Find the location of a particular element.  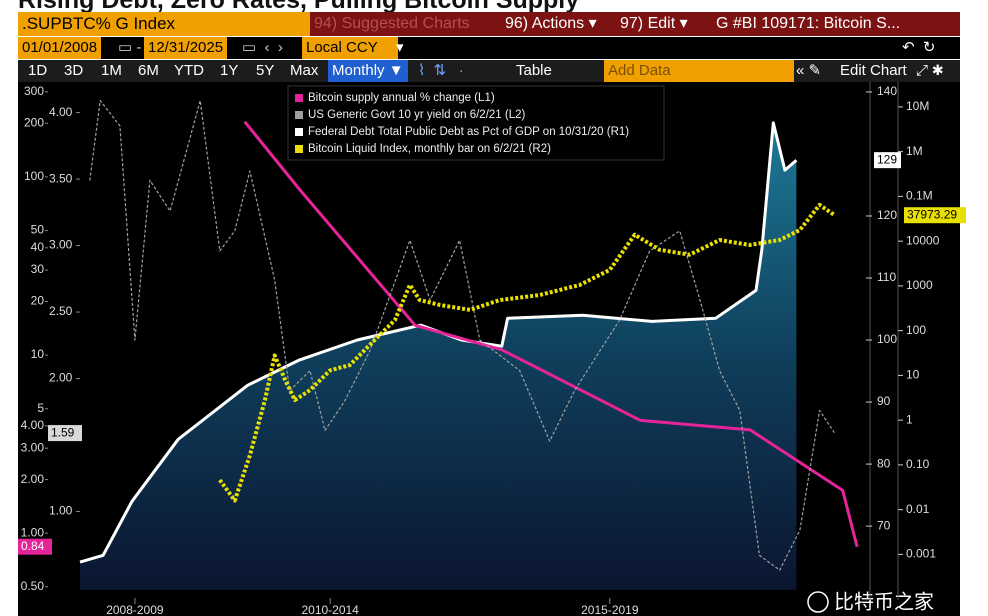

y-tick-label: 110 is located at coordinates (886, 277).